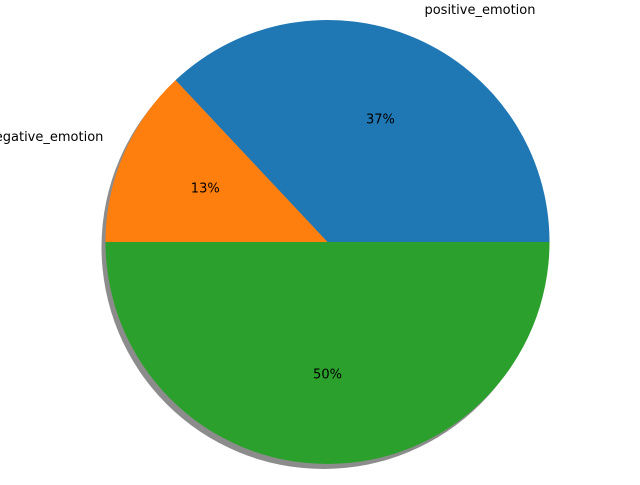  Describe the element at coordinates (216, 161) in the screenshot. I see `pie-slice-negative-emotion` at that location.